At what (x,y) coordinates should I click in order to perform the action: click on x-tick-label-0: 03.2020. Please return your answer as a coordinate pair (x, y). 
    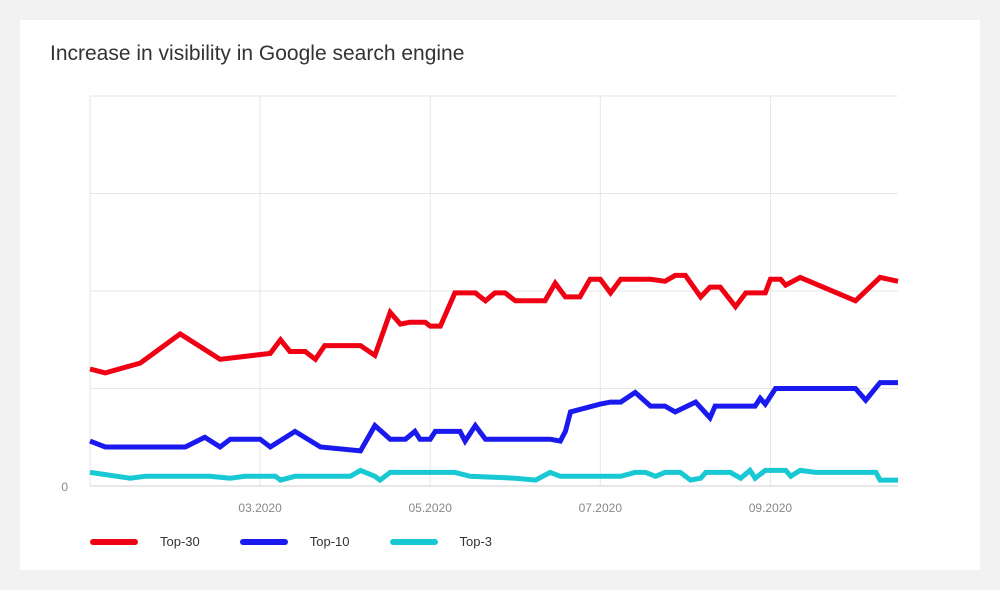
    Looking at the image, I should click on (260, 508).